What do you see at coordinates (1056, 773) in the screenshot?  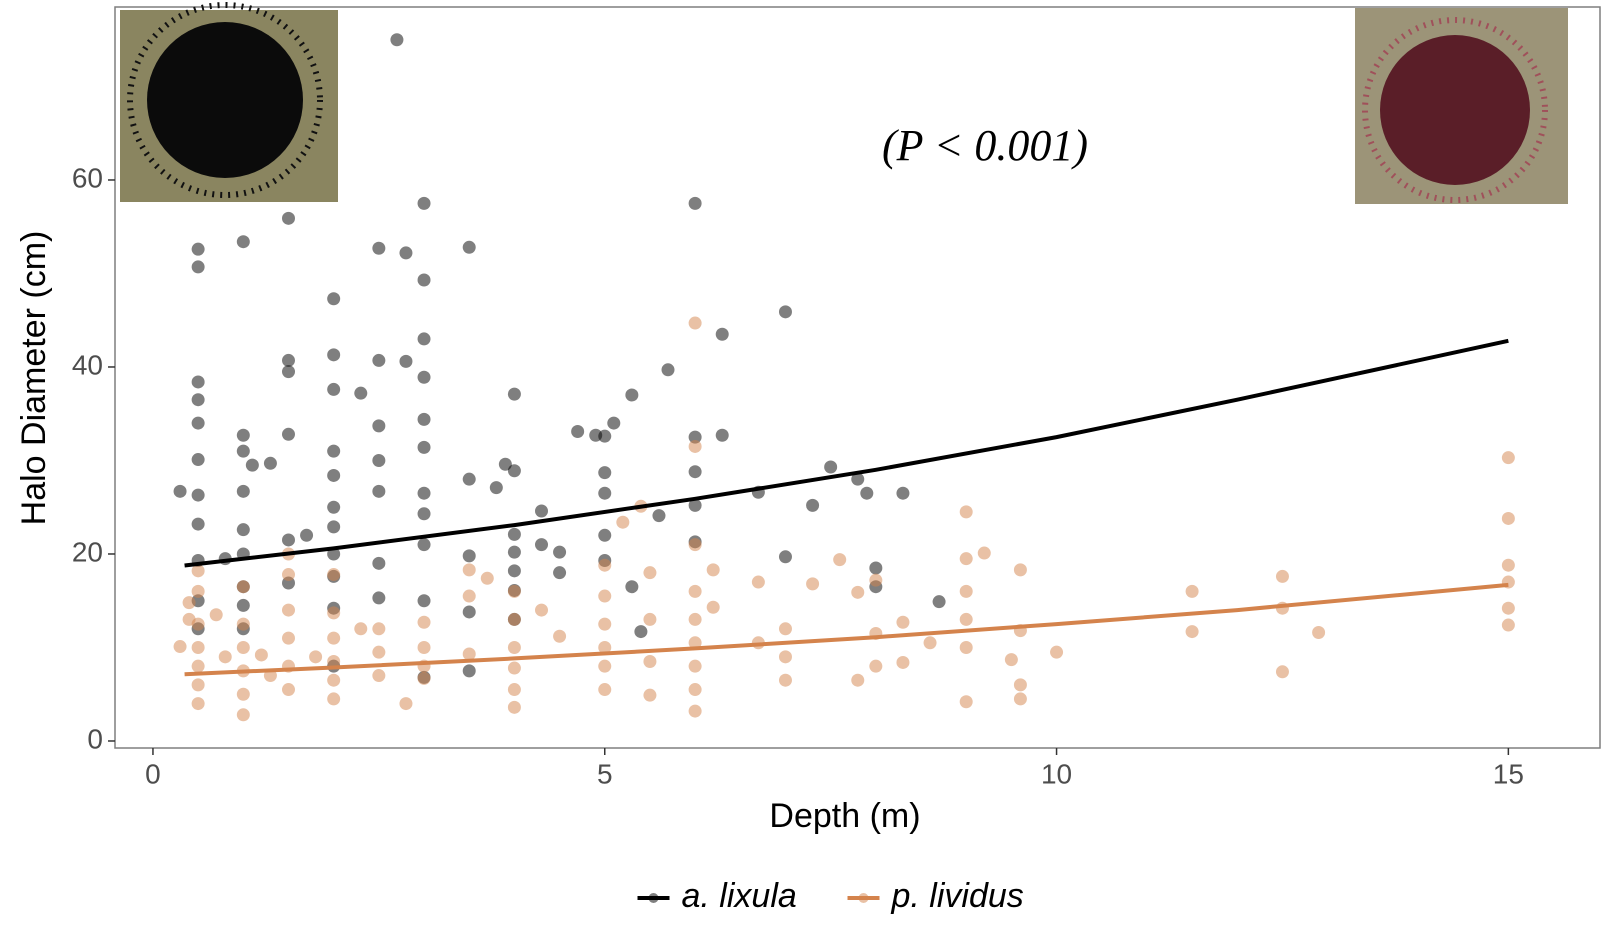 I see `x-tick-label: 10` at bounding box center [1056, 773].